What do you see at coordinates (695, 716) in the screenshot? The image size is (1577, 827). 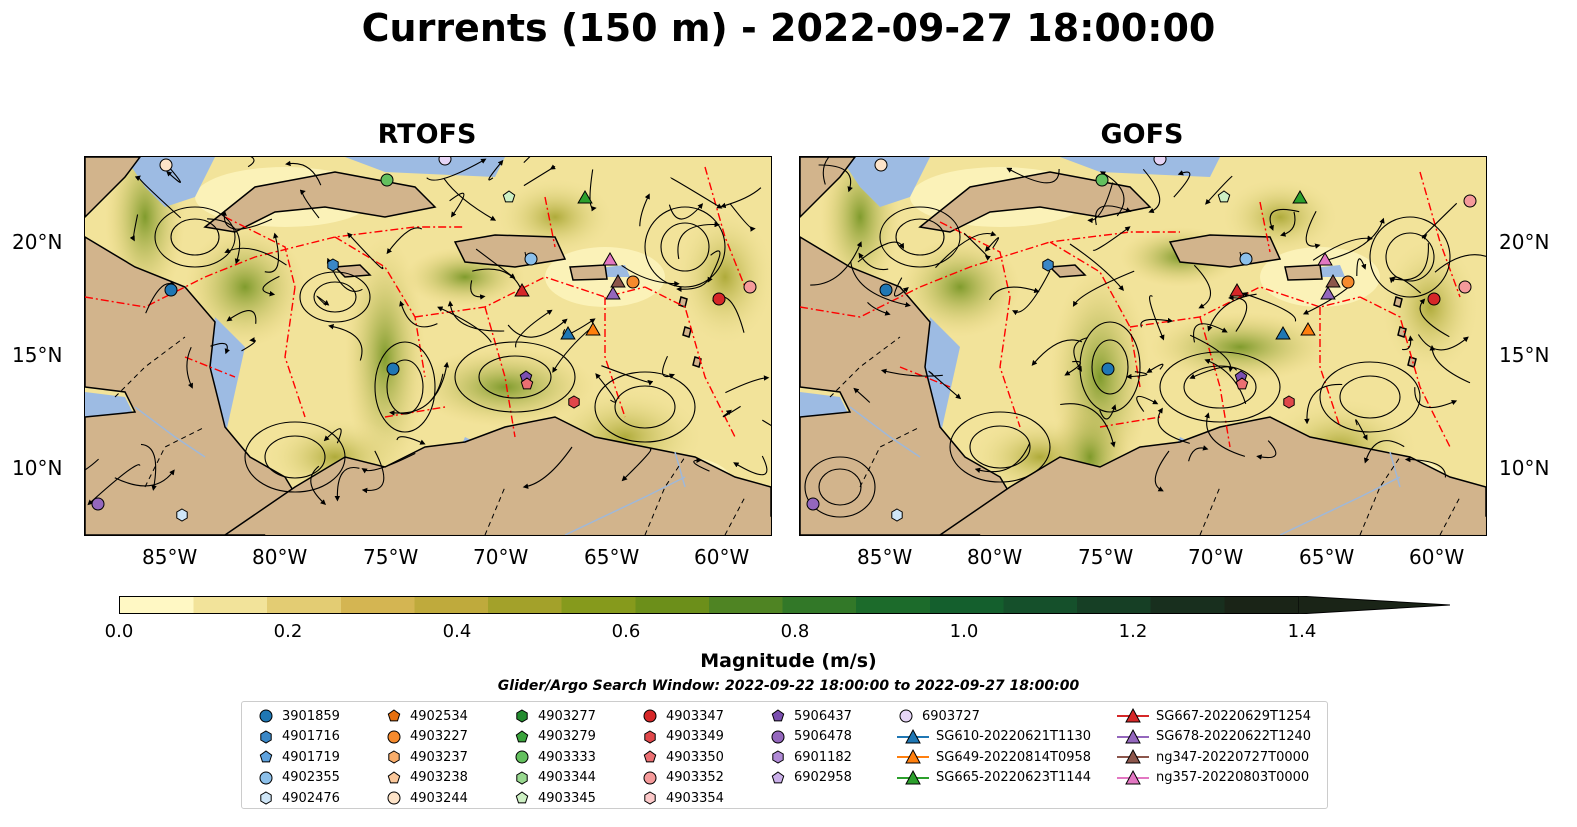 I see `legend-label: 4903347` at bounding box center [695, 716].